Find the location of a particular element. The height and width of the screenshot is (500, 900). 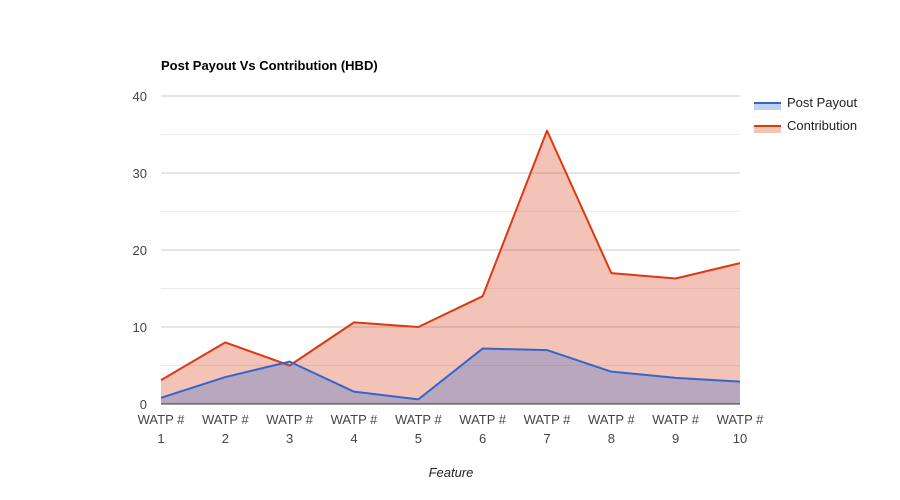

y-tick-label: 10 is located at coordinates (140, 327).